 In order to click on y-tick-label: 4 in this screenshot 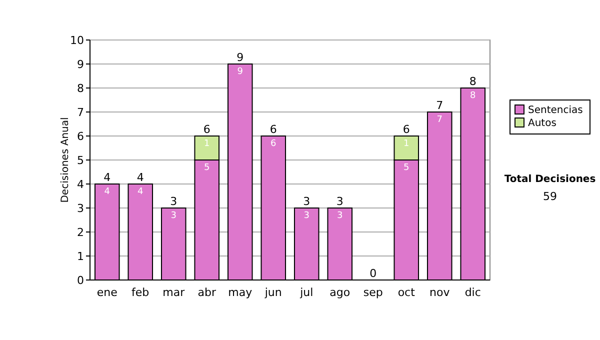, I will do `click(80, 184)`.